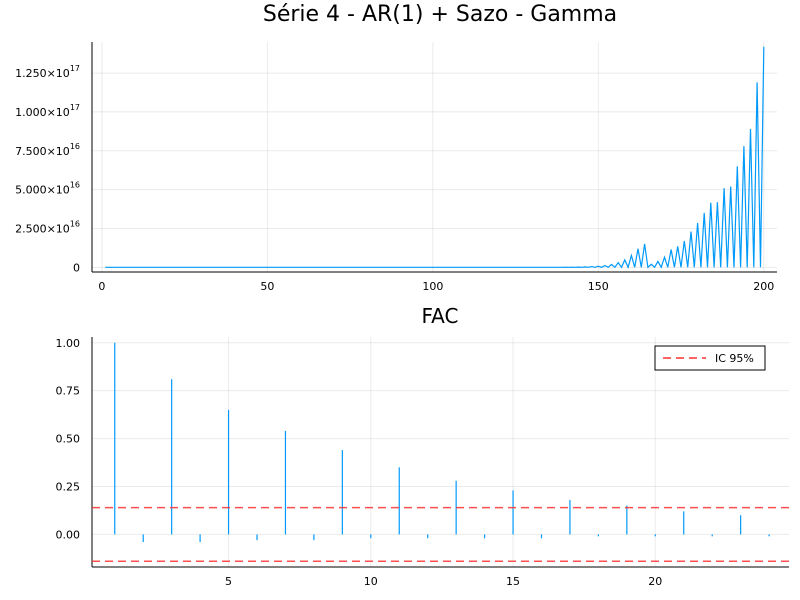  I want to click on series-chart-x-ticks: 0 50 100 150 200, so click(436, 286).